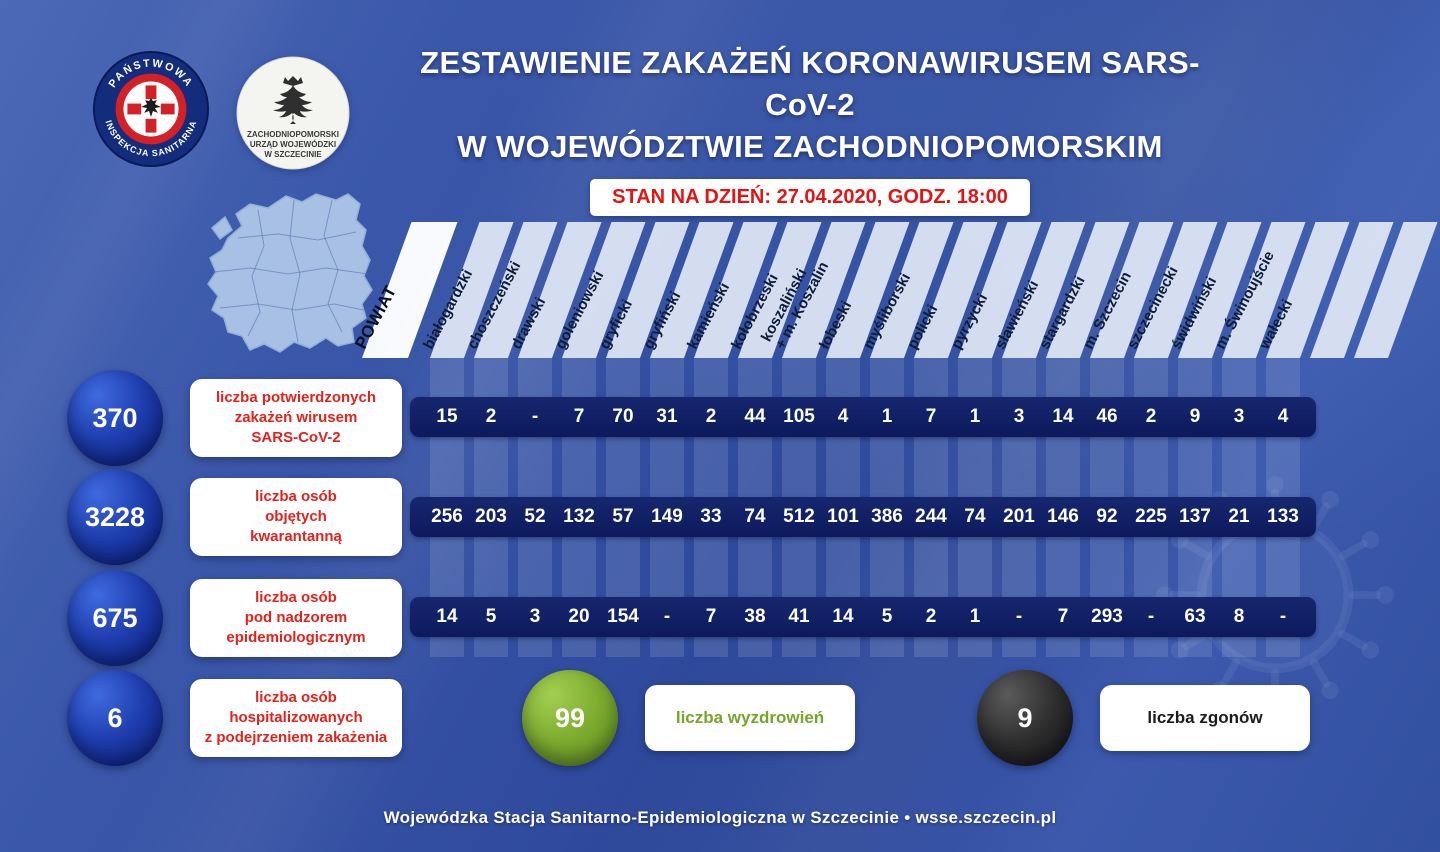 Image resolution: width=1440 pixels, height=852 pixels. What do you see at coordinates (863, 517) in the screenshot?
I see `row-bar-quarantine` at bounding box center [863, 517].